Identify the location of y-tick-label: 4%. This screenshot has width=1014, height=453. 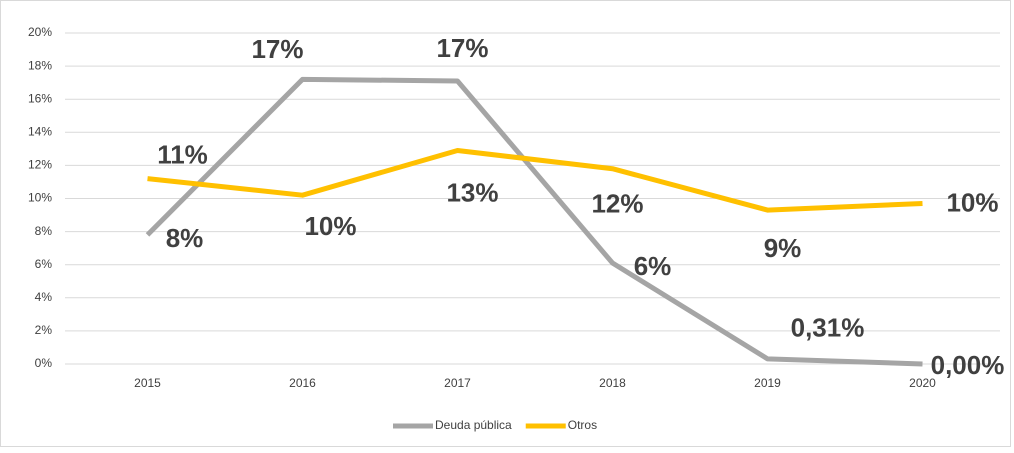
(44, 297).